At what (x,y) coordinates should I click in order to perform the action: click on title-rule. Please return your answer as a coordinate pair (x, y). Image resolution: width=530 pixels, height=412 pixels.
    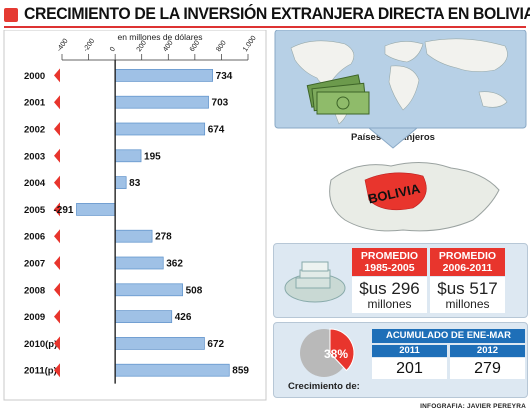
    Looking at the image, I should click on (265, 27).